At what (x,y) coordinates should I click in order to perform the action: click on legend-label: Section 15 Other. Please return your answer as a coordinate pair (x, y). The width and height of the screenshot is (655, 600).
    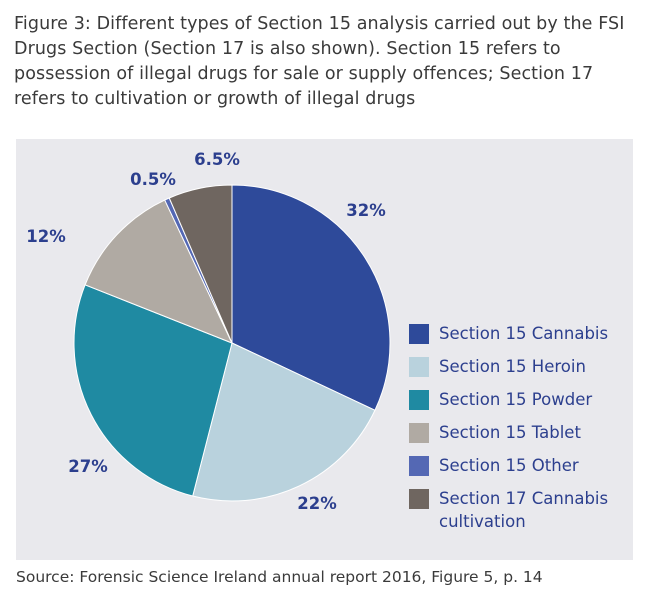
    Looking at the image, I should click on (509, 465).